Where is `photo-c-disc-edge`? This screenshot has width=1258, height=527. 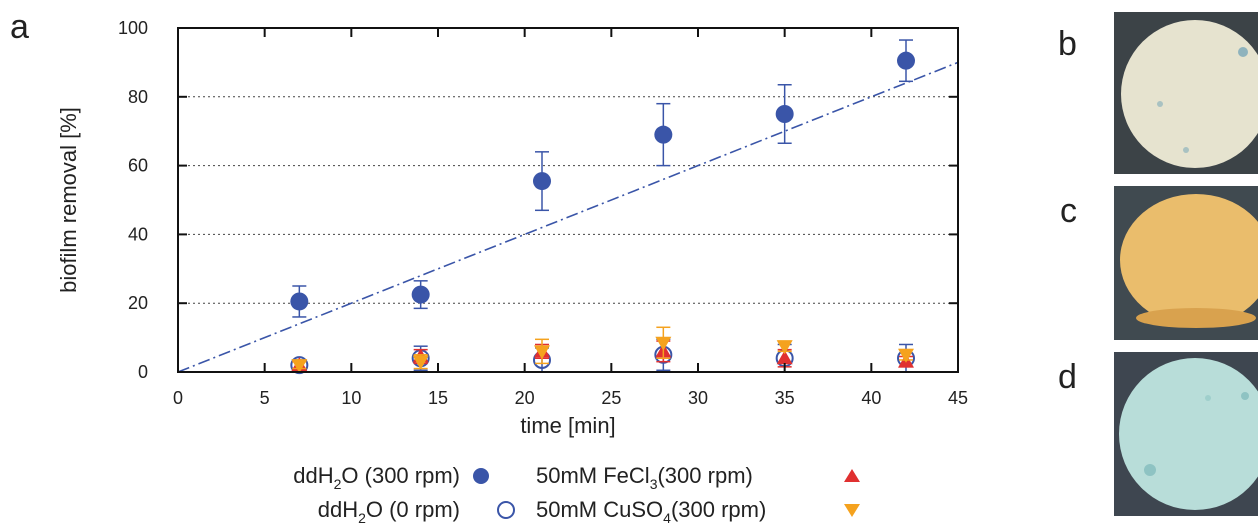
photo-c-disc-edge is located at coordinates (1196, 318).